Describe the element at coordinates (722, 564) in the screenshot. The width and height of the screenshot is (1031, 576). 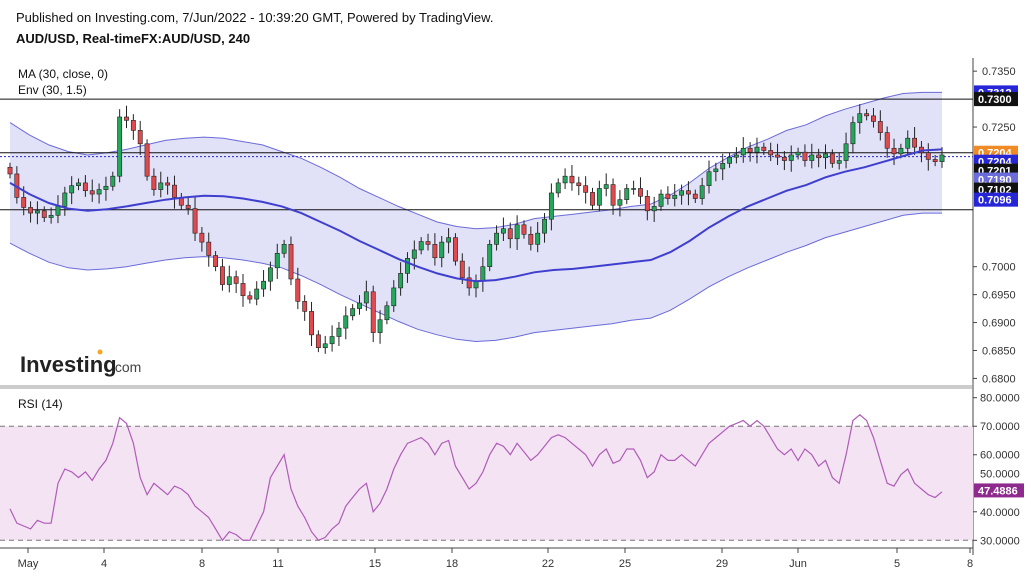
I see `time-tick-label: 29` at that location.